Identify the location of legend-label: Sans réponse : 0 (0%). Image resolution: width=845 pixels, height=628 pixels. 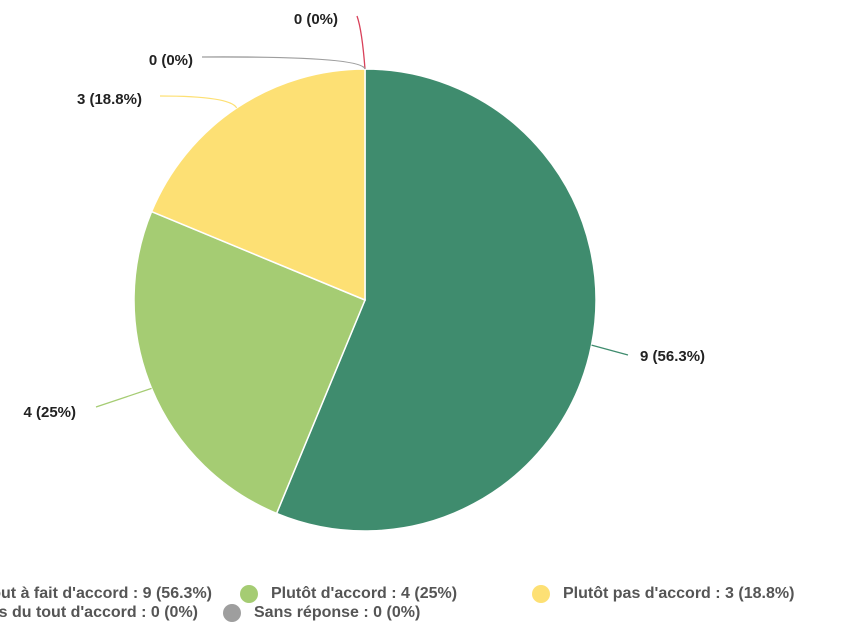
(337, 612).